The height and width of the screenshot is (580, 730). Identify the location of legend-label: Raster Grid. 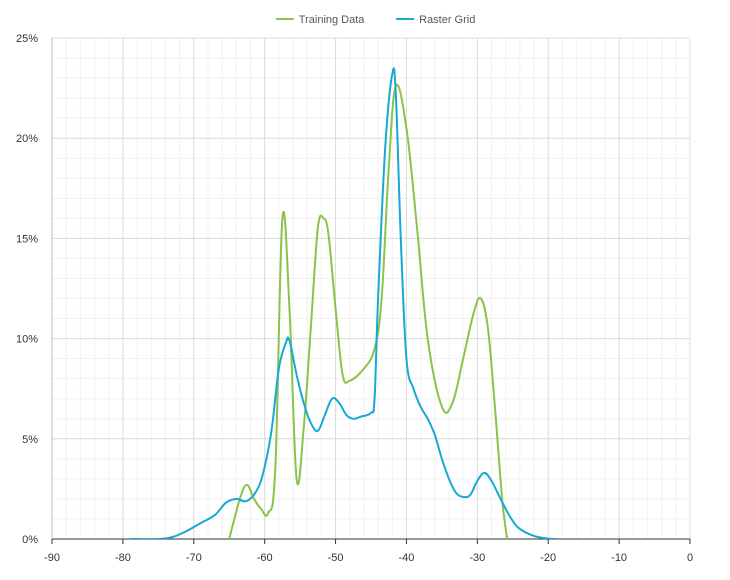
(447, 20).